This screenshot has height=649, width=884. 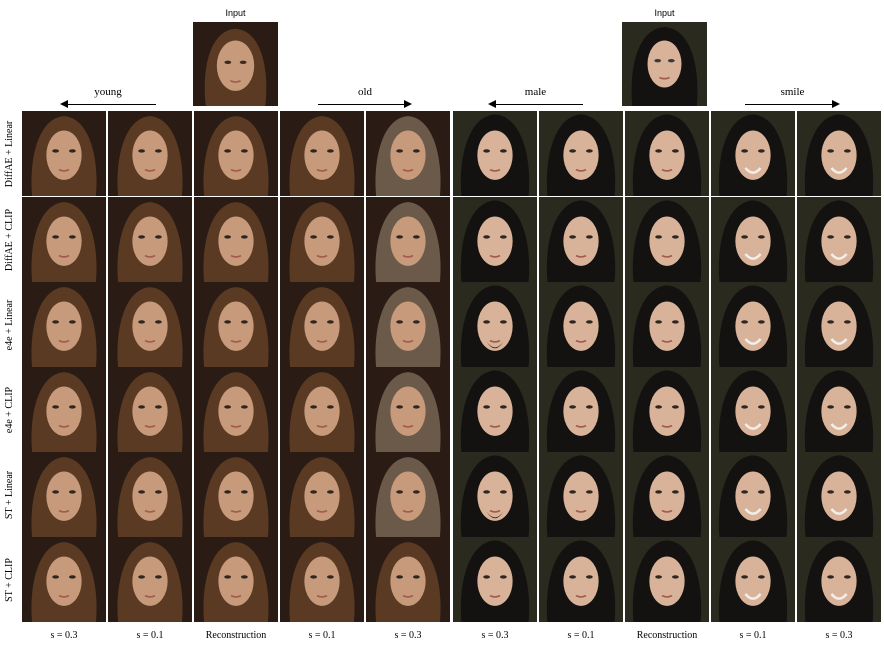 I want to click on arrow-young-label: young, so click(x=108, y=92).